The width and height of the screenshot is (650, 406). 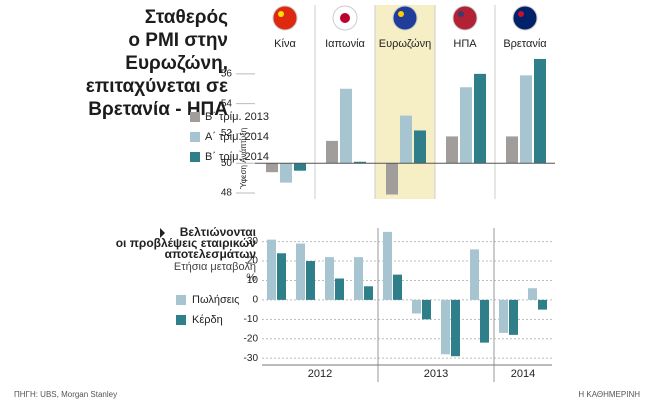 What do you see at coordinates (211, 254) in the screenshot?
I see `title-line: αποτελεσμάτων` at bounding box center [211, 254].